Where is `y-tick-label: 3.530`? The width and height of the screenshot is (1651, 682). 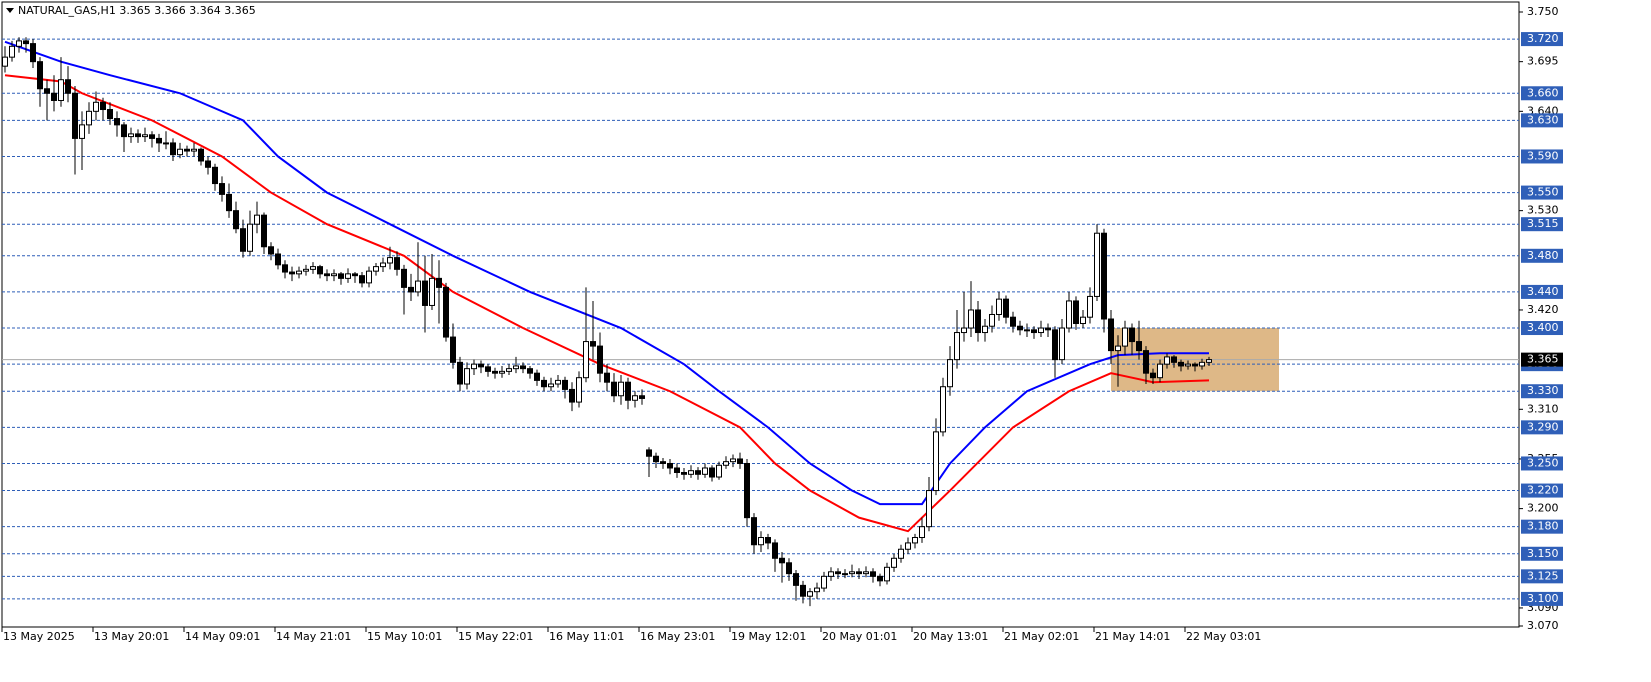
y-tick-label: 3.530 is located at coordinates (1543, 210).